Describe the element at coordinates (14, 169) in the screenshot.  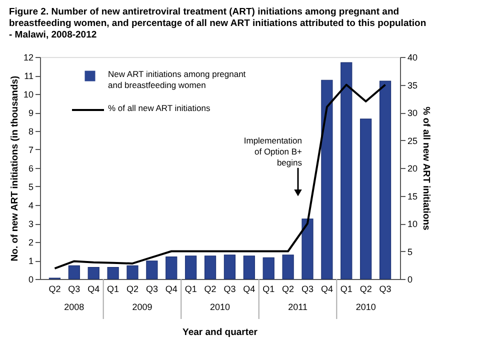
I see `y-axis-title: No. of new ART initiations (in thousands)` at that location.